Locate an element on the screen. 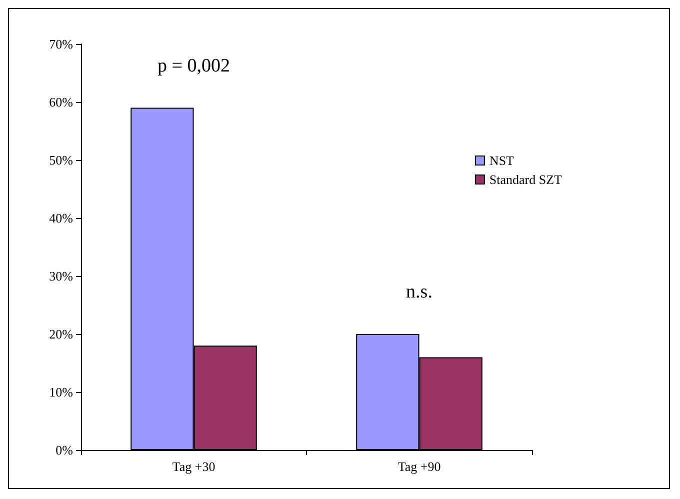 The height and width of the screenshot is (499, 680). y-tick-label: 30% is located at coordinates (61, 276).